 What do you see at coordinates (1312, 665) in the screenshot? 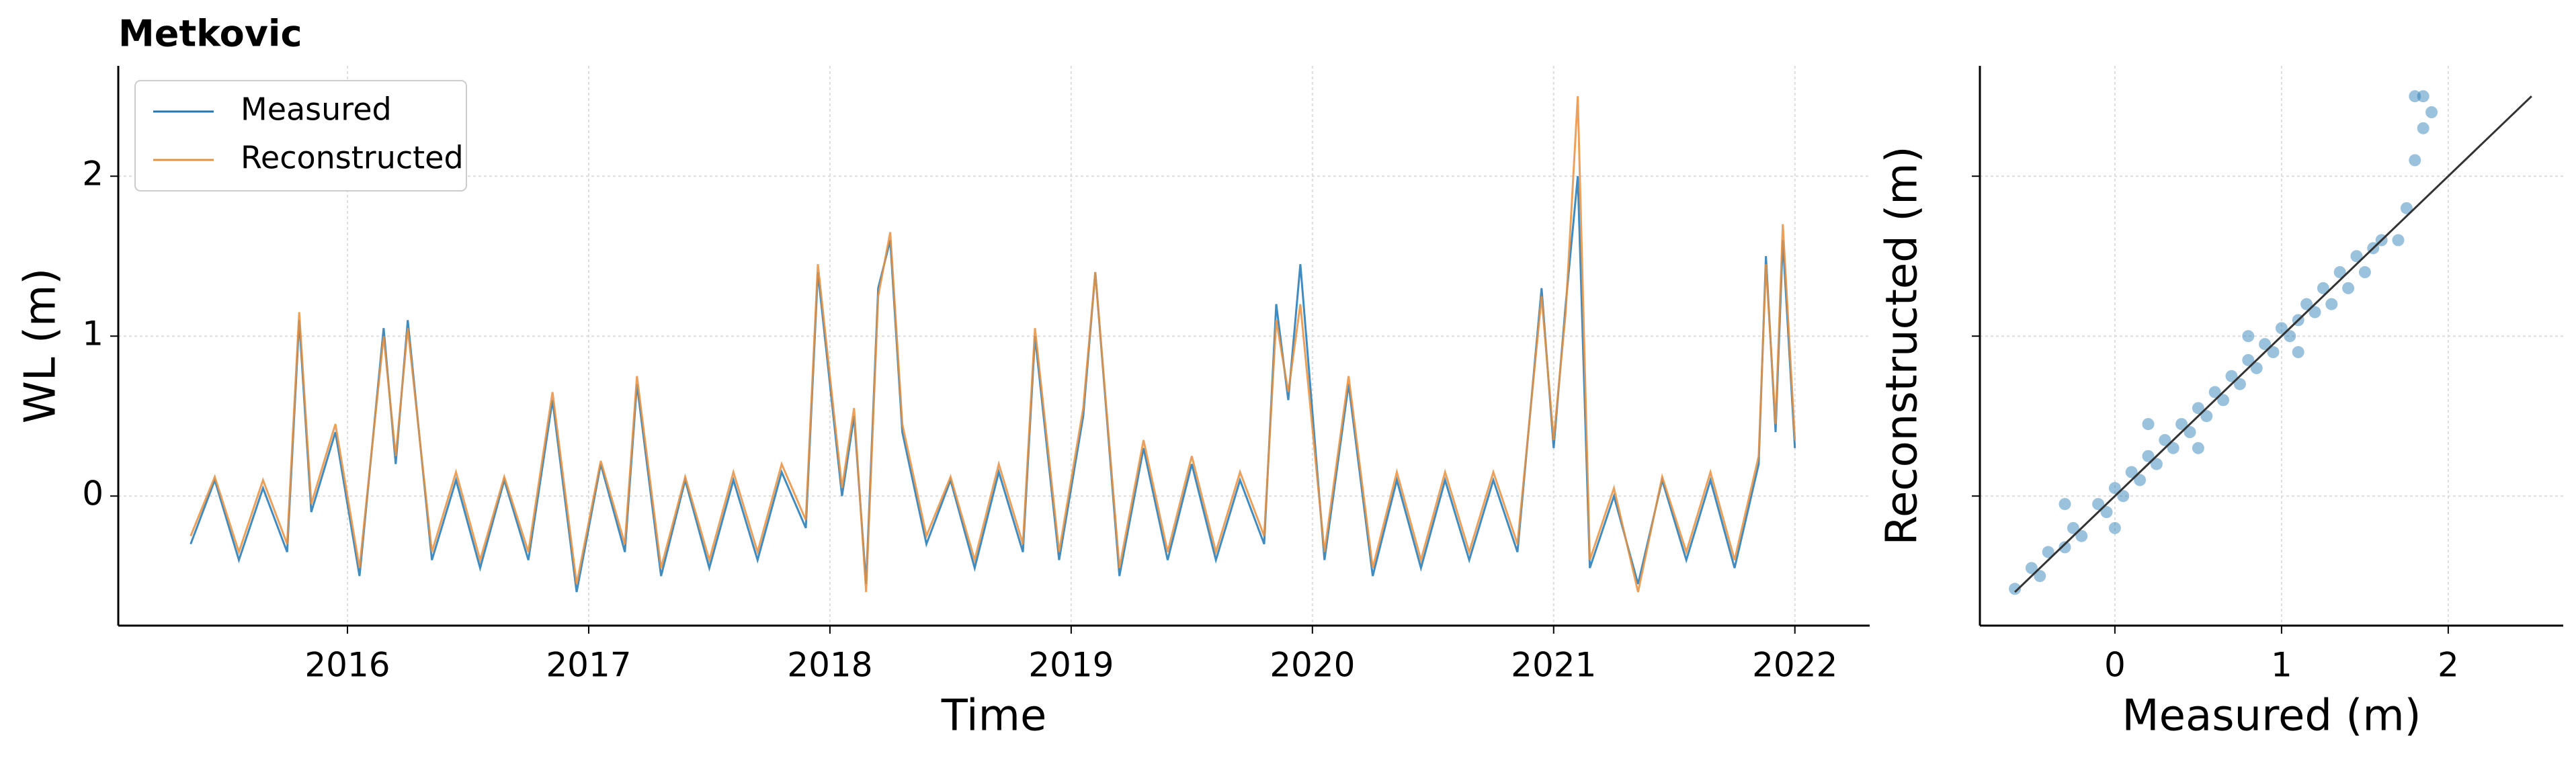
I see `x-tick-label: 2020` at bounding box center [1312, 665].